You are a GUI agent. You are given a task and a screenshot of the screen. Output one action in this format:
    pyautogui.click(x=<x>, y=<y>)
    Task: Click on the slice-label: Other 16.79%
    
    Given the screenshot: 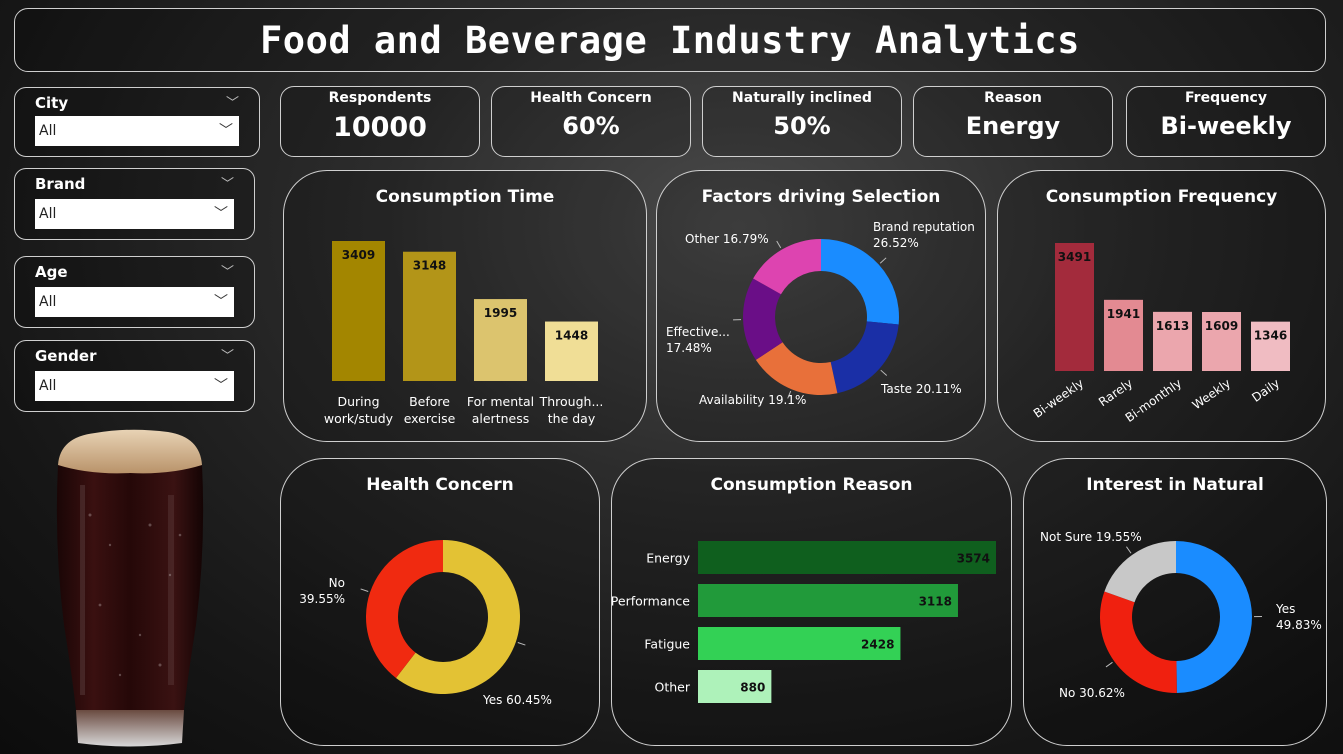 What is the action you would take?
    pyautogui.click(x=727, y=239)
    